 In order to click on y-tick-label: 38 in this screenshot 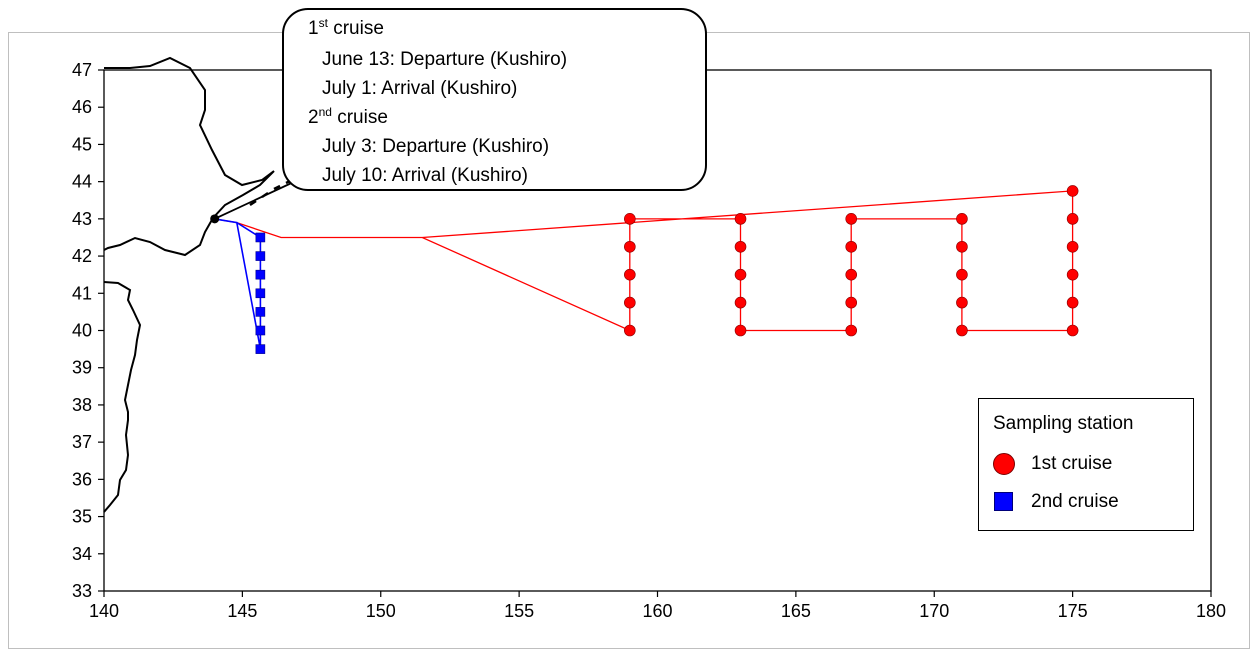, I will do `click(82, 405)`.